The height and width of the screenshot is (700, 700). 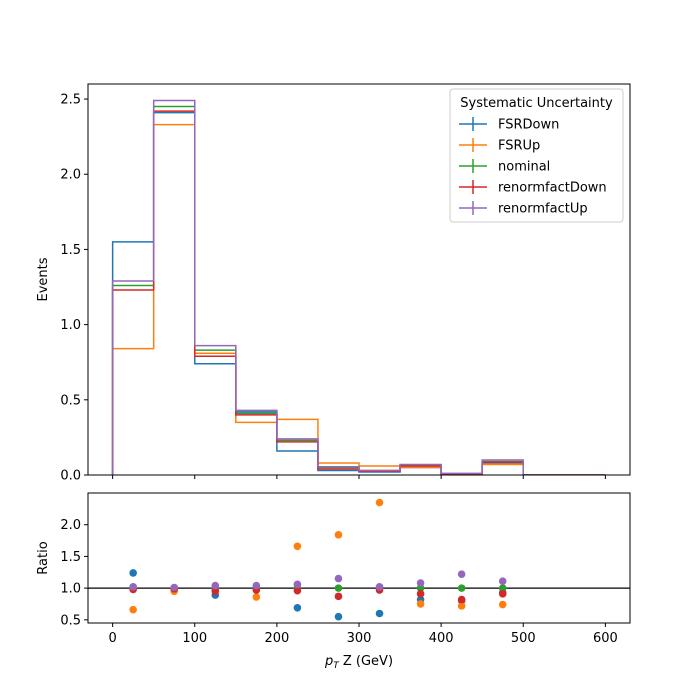 What do you see at coordinates (359, 638) in the screenshot?
I see `ratio-xtick-label: 300` at bounding box center [359, 638].